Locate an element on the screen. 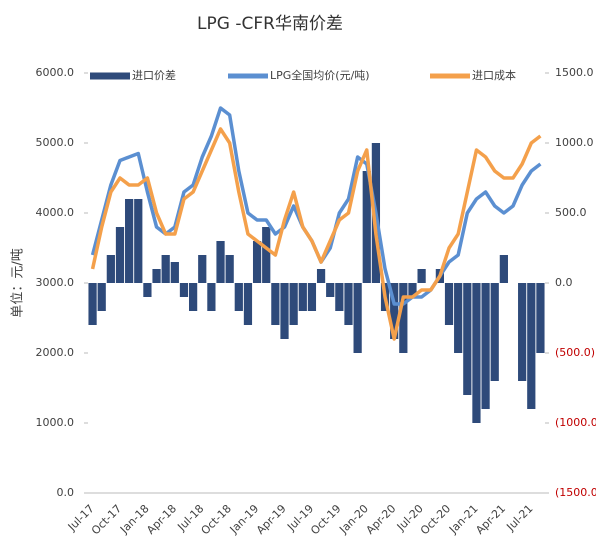  y-tick-label: 4000.0 is located at coordinates (55, 212).